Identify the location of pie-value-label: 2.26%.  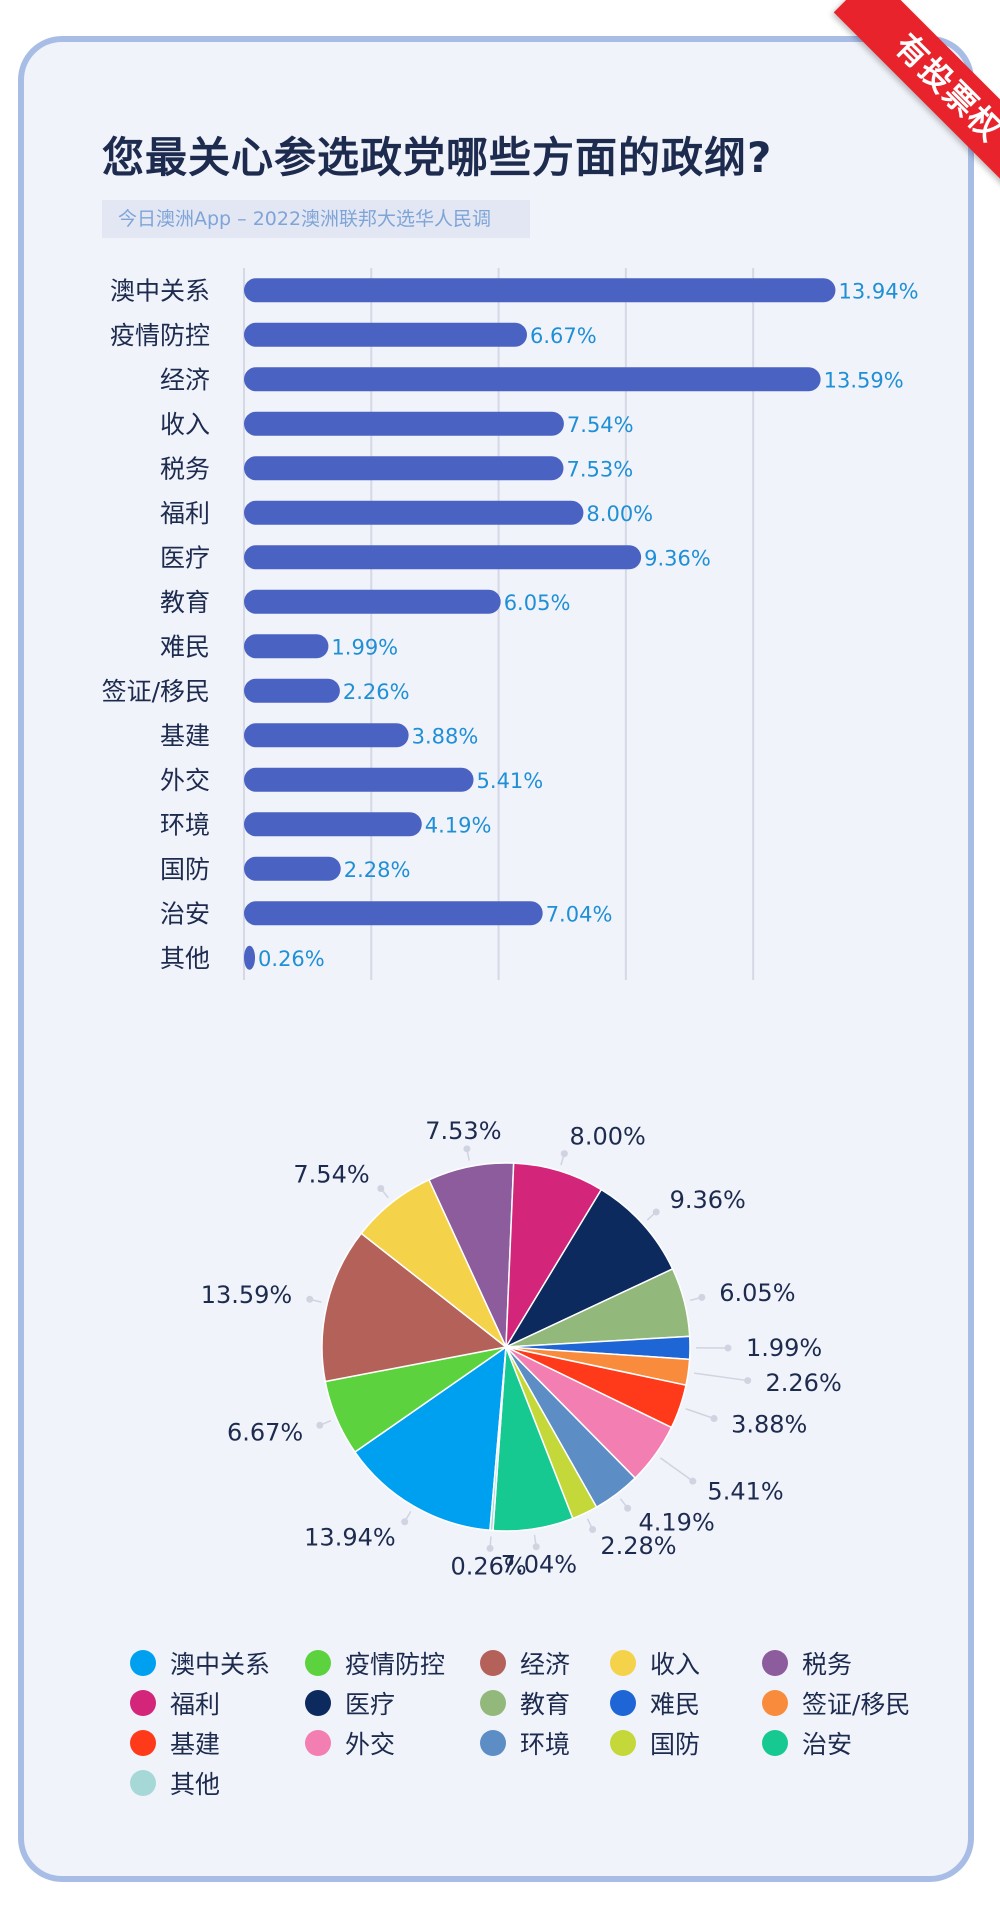
(804, 1383).